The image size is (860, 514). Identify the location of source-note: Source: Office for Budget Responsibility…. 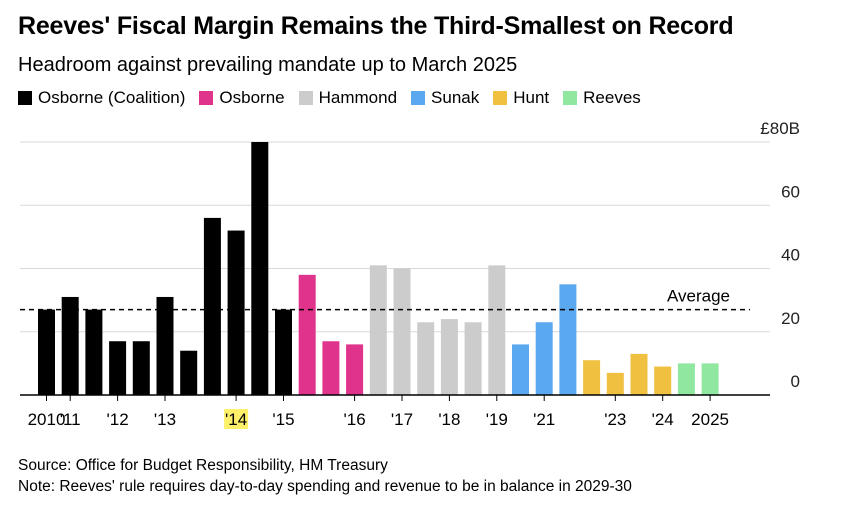
(203, 465).